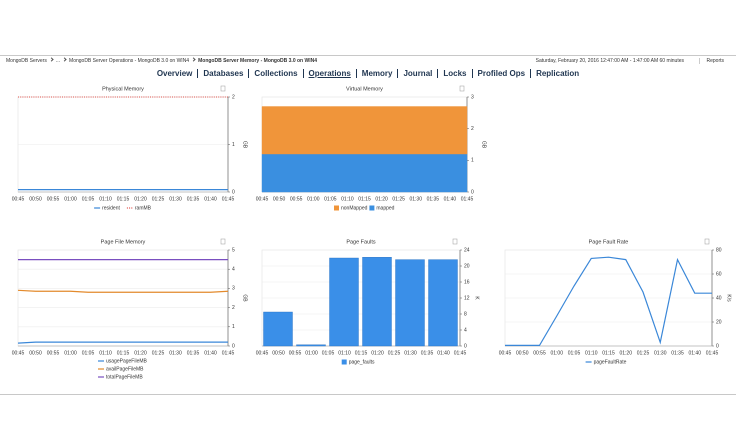 The width and height of the screenshot is (736, 439). What do you see at coordinates (364, 130) in the screenshot?
I see `area-segment` at bounding box center [364, 130].